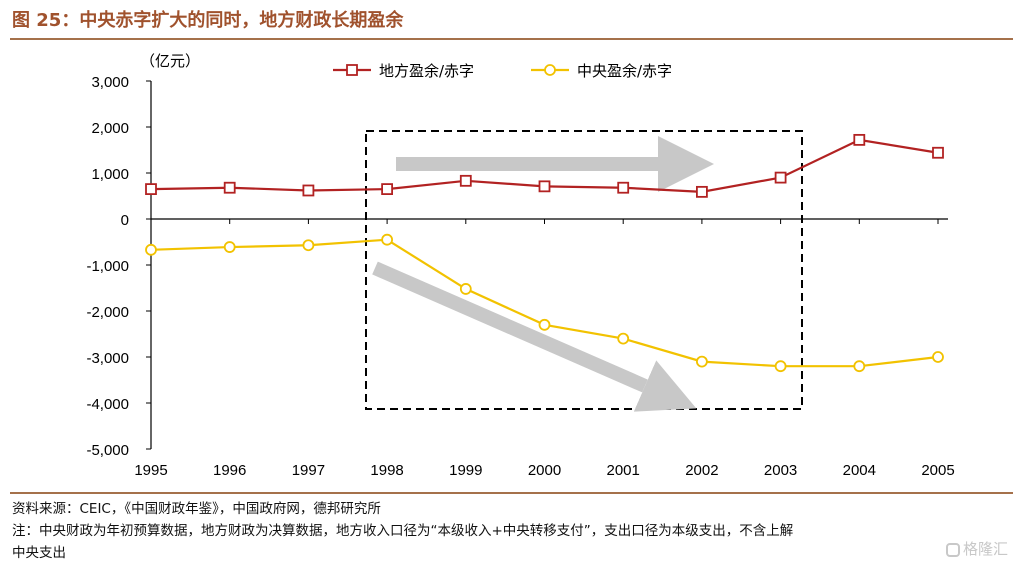 Image resolution: width=1025 pixels, height=567 pixels. I want to click on y-tick-label: -3,000, so click(107, 358).